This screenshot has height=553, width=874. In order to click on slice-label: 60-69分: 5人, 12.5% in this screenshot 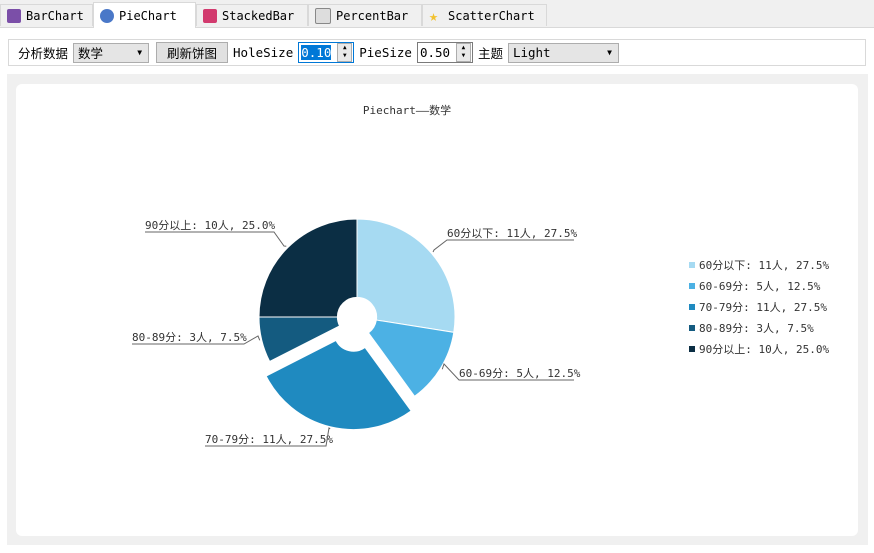, I will do `click(520, 373)`.